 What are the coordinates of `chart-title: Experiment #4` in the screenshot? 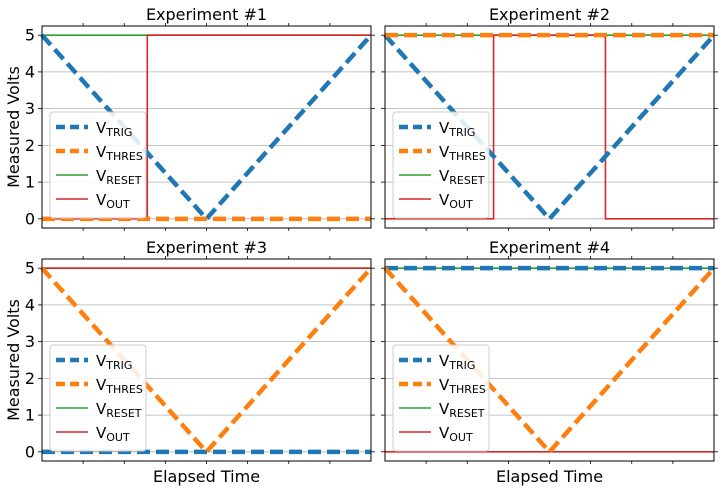 It's located at (549, 247).